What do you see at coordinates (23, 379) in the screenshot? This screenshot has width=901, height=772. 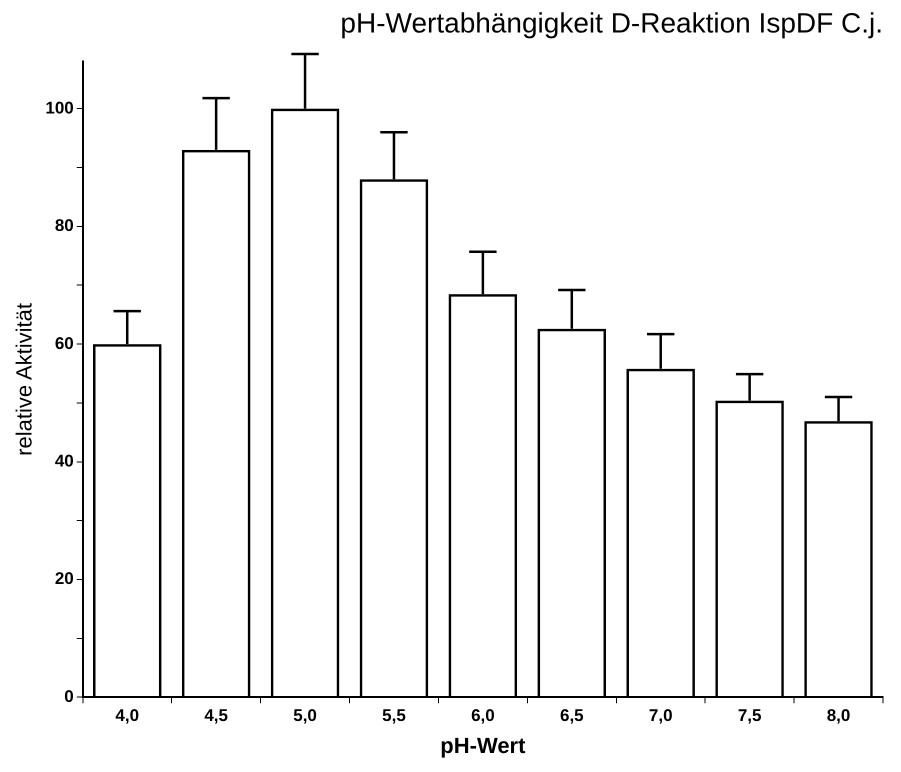 I see `y-axis-title: relative Aktivität` at bounding box center [23, 379].